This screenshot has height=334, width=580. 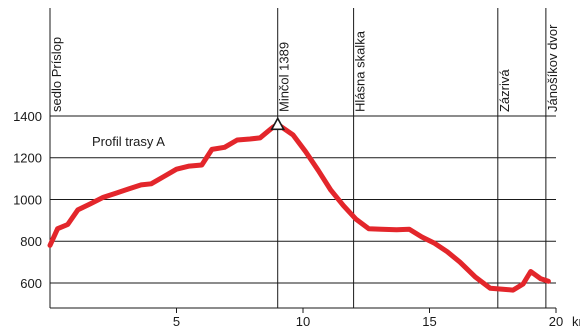 I want to click on x-tick-label-10: 10, so click(x=303, y=321).